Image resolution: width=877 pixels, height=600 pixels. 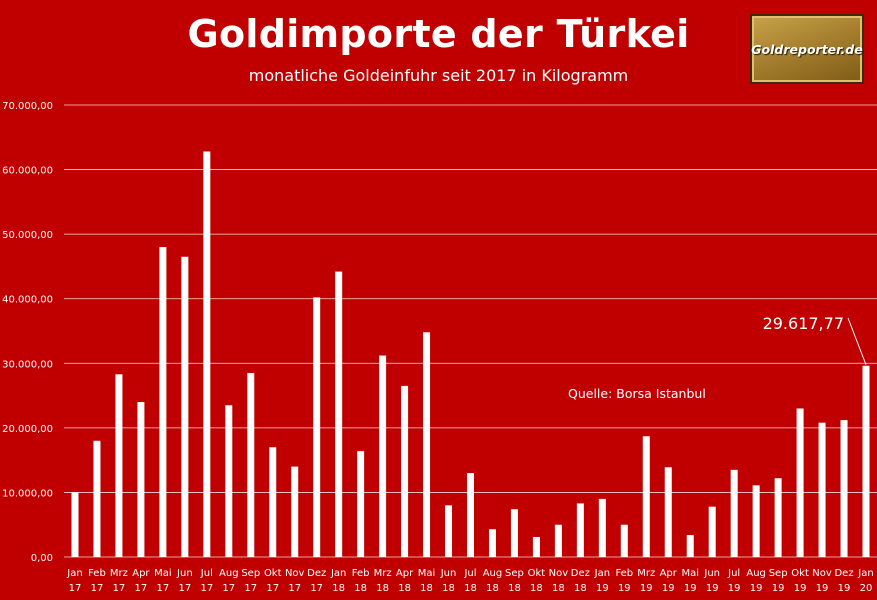 I want to click on y-tick-label: 10.000,00, so click(x=27, y=493).